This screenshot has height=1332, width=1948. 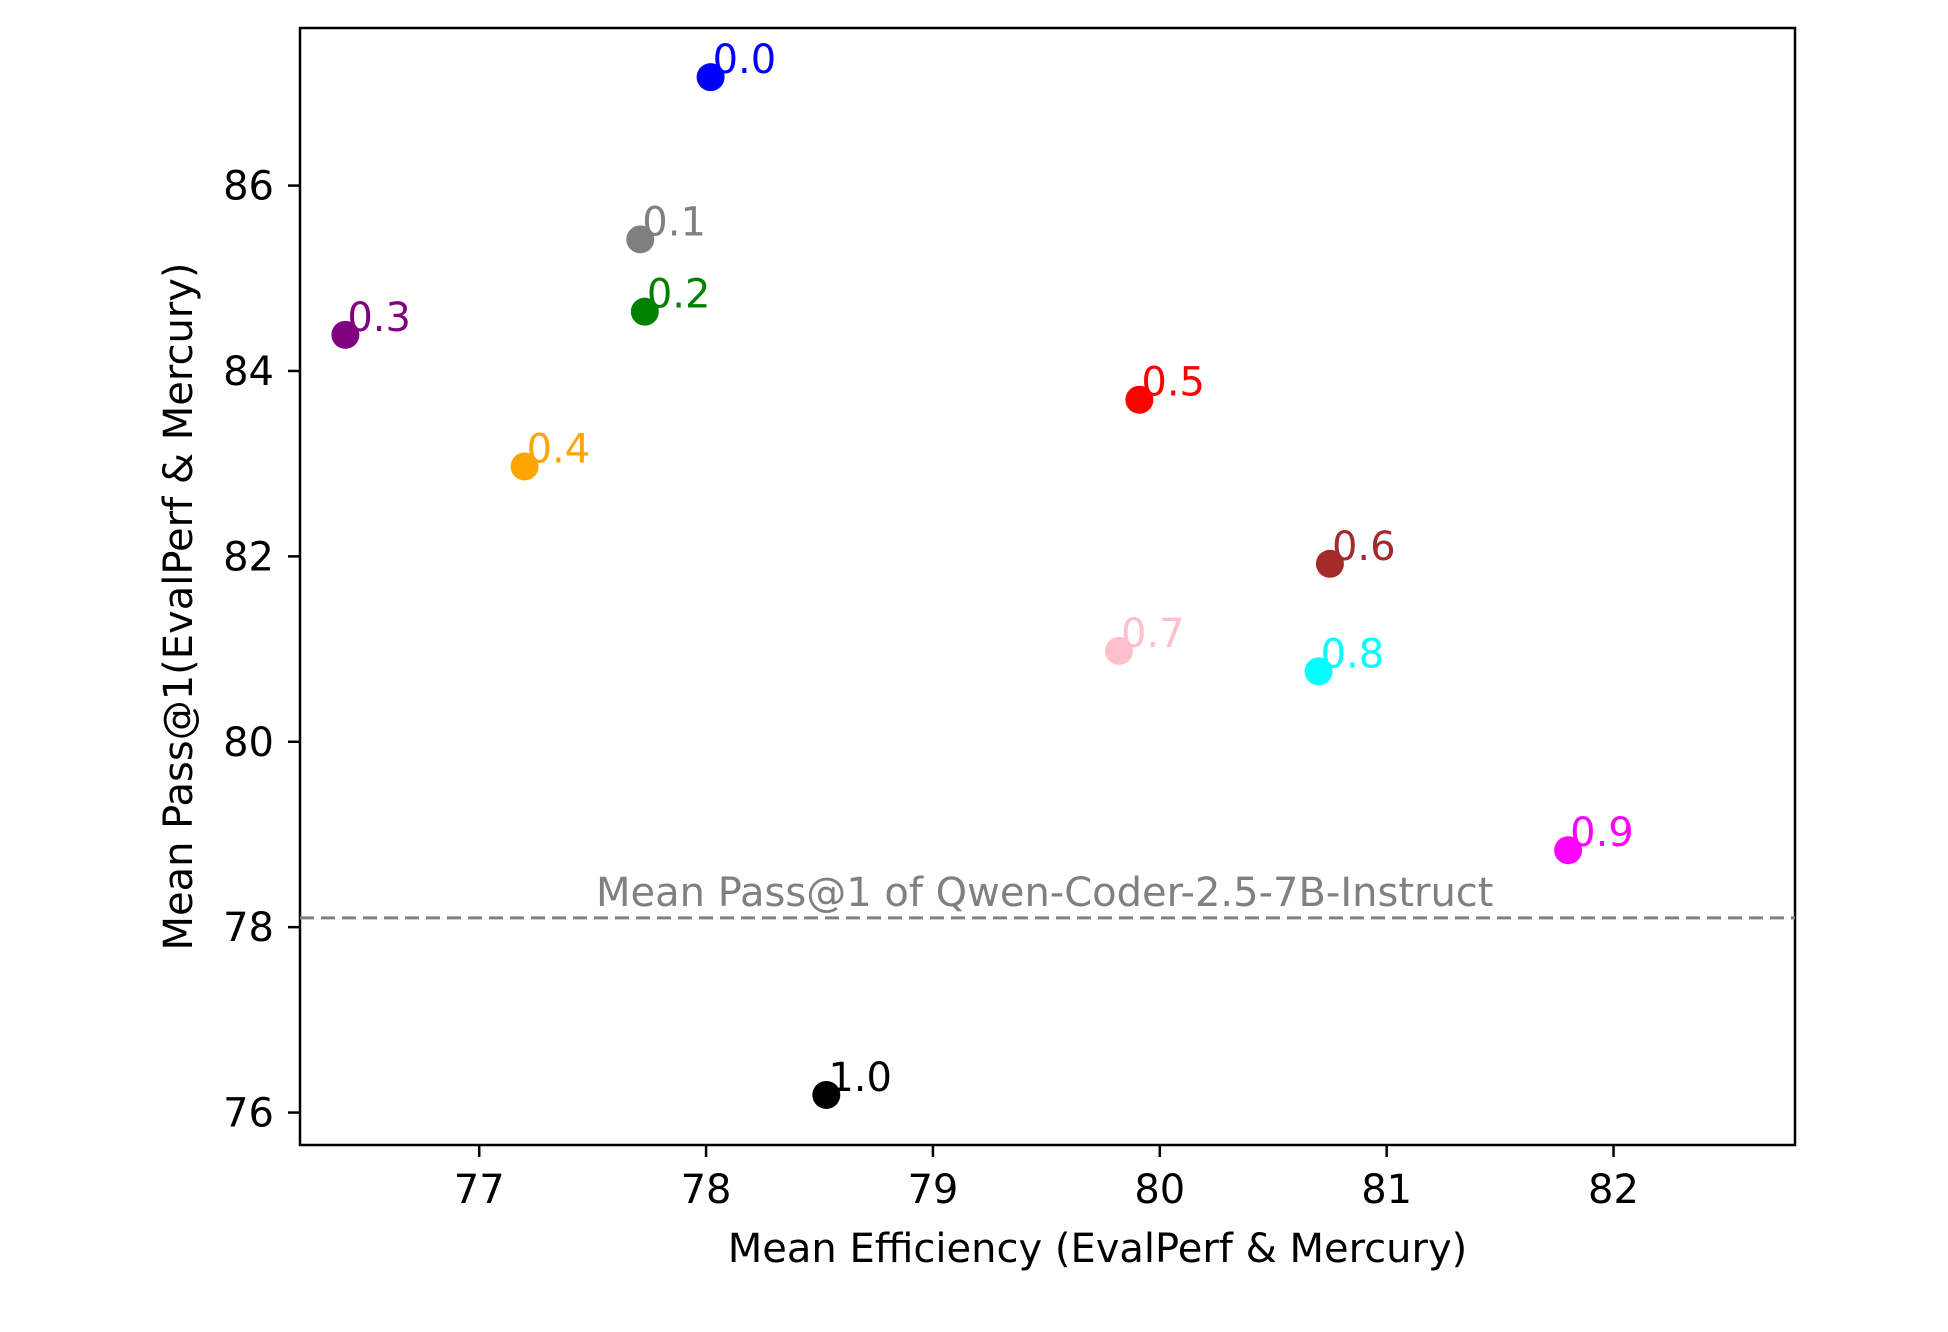 What do you see at coordinates (1118, 650) in the screenshot?
I see `point-0.7` at bounding box center [1118, 650].